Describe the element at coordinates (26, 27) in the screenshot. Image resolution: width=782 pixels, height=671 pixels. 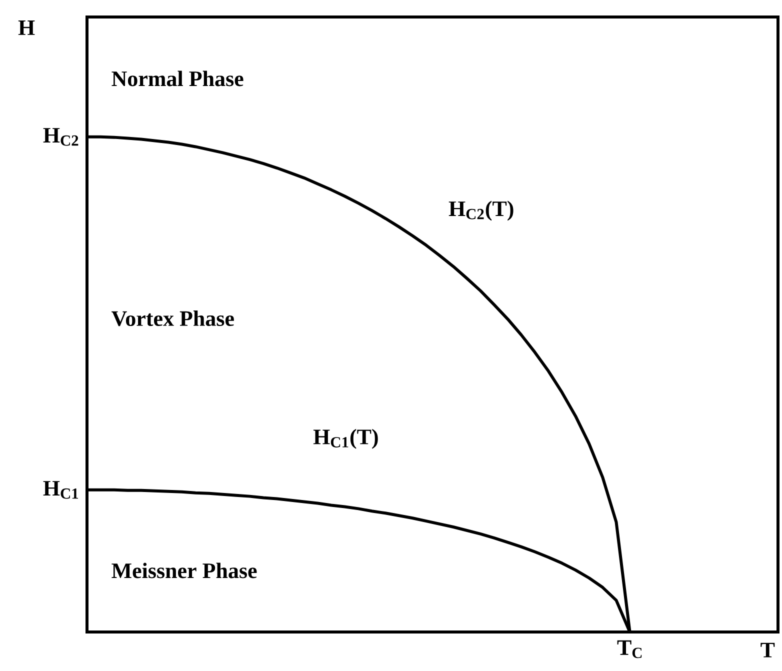
I see `text: H` at that location.